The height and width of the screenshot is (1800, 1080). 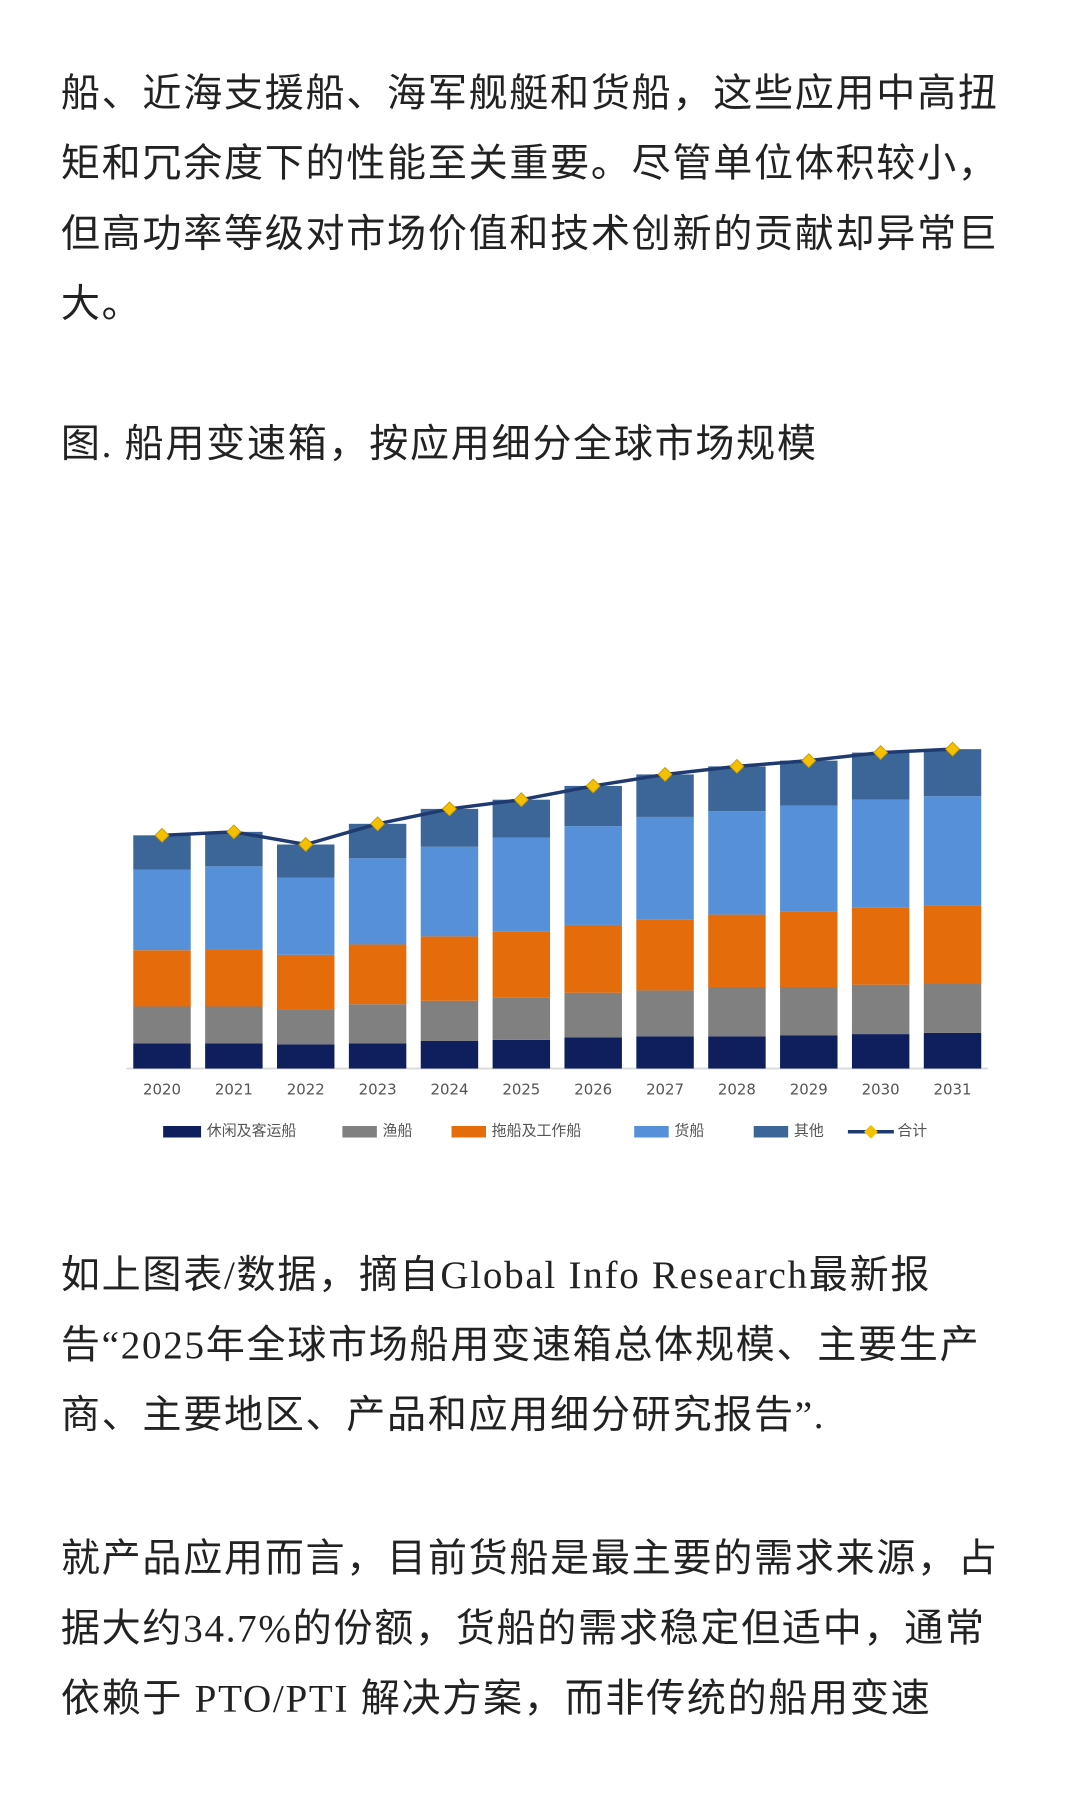 I want to click on x-tick-label: 2029, so click(x=809, y=1089).